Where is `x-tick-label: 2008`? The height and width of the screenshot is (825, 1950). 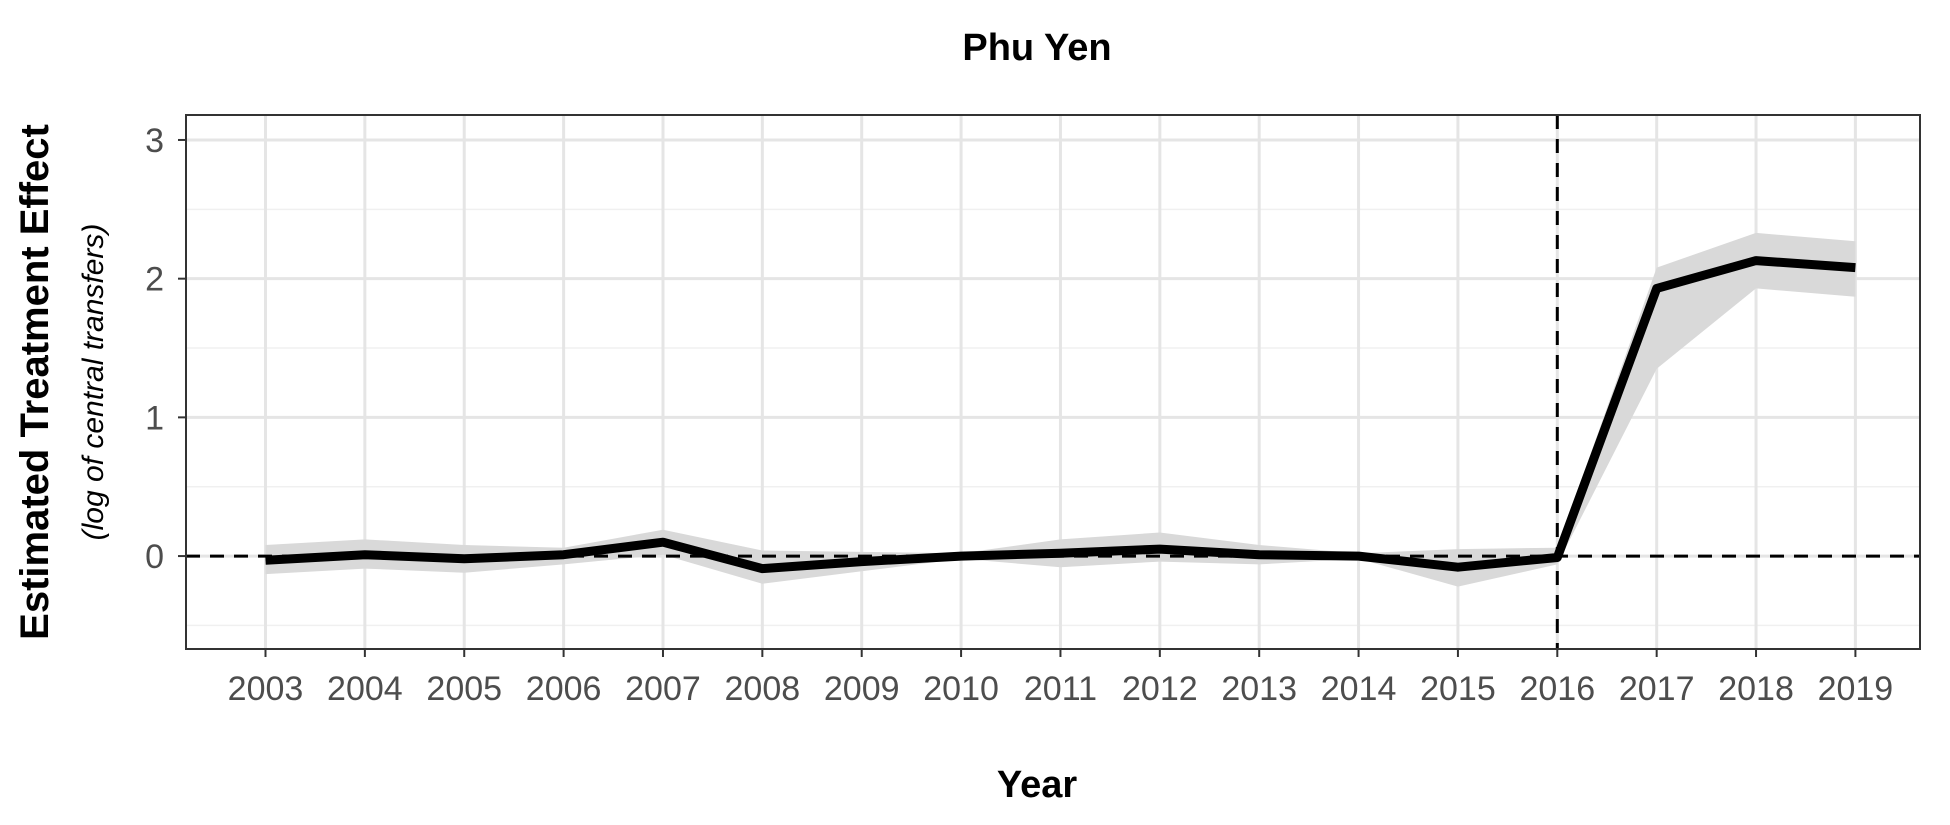 x-tick-label: 2008 is located at coordinates (763, 689).